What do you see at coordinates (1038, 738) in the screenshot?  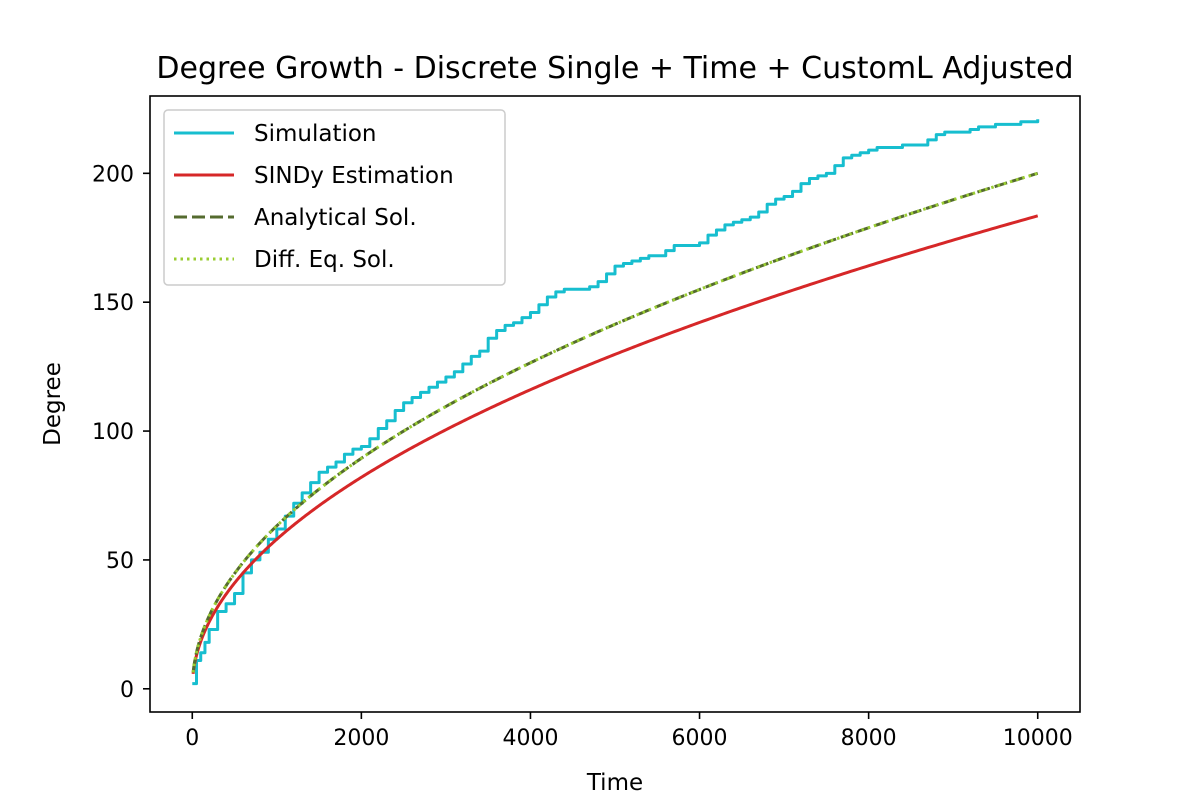 I see `x-tick-label: 10000` at bounding box center [1038, 738].